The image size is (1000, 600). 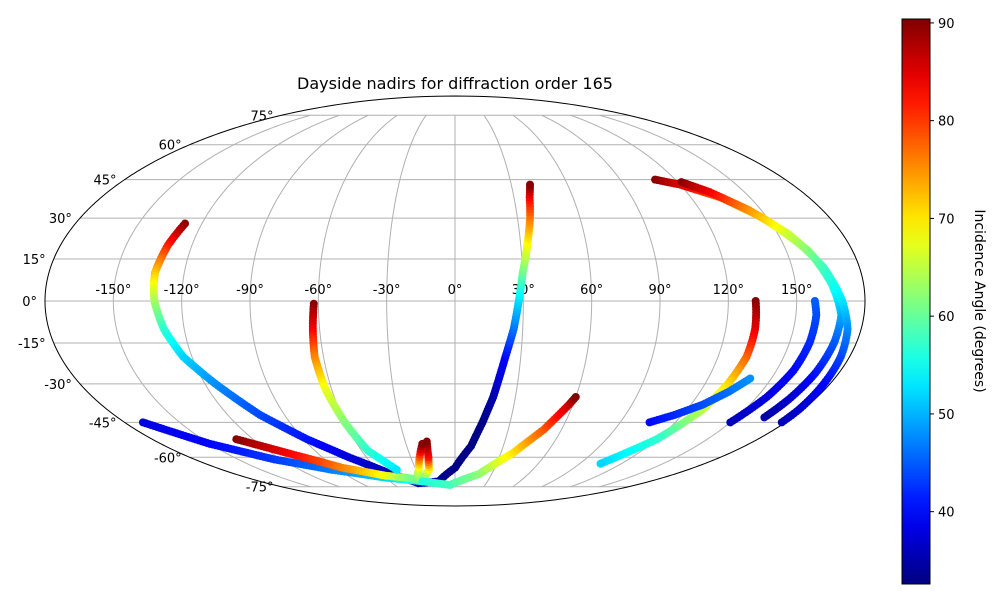 What do you see at coordinates (946, 122) in the screenshot?
I see `colorbar-tick-label: 80` at bounding box center [946, 122].